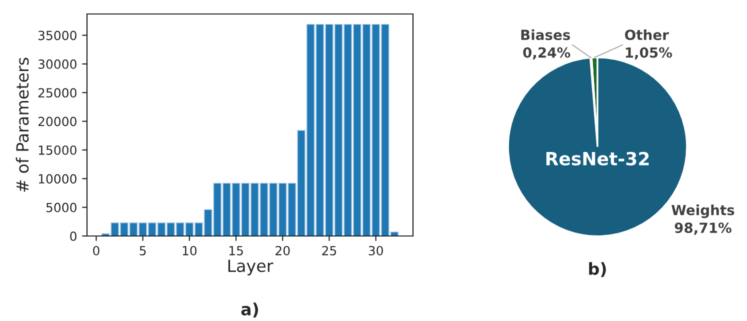  I want to click on y-axis-title: # of Parameters, so click(22, 125).